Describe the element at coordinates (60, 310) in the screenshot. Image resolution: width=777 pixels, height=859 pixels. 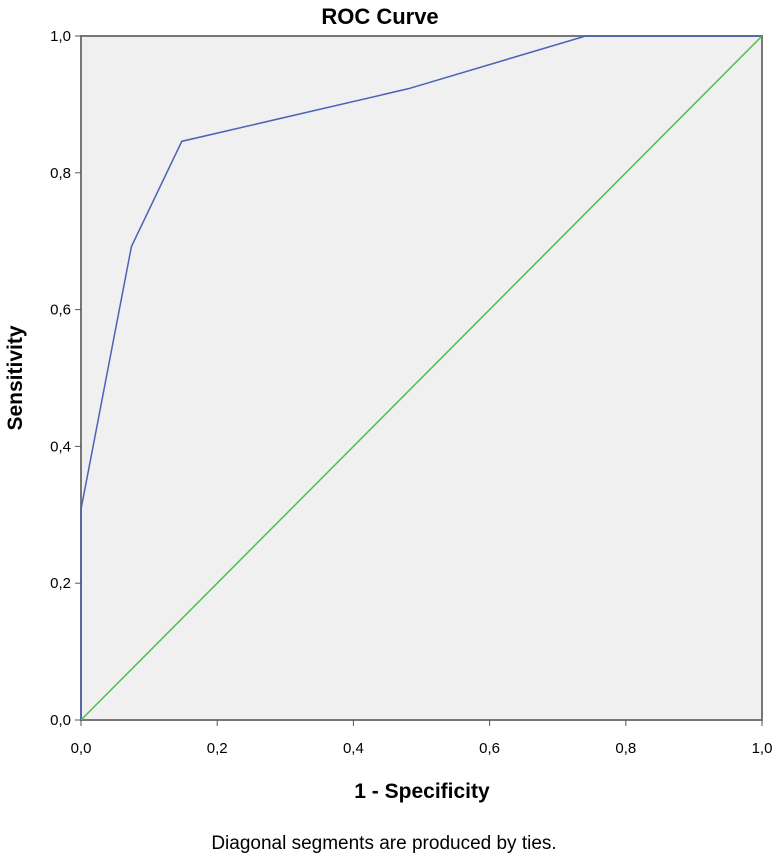
I see `y-tick-label: 0,6` at that location.